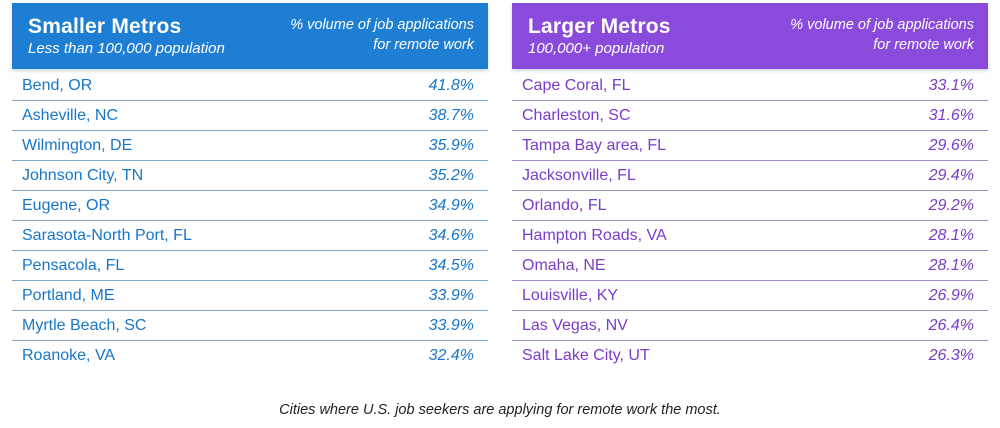  Describe the element at coordinates (250, 356) in the screenshot. I see `table-row: Roanoke, VA 32.4%` at that location.